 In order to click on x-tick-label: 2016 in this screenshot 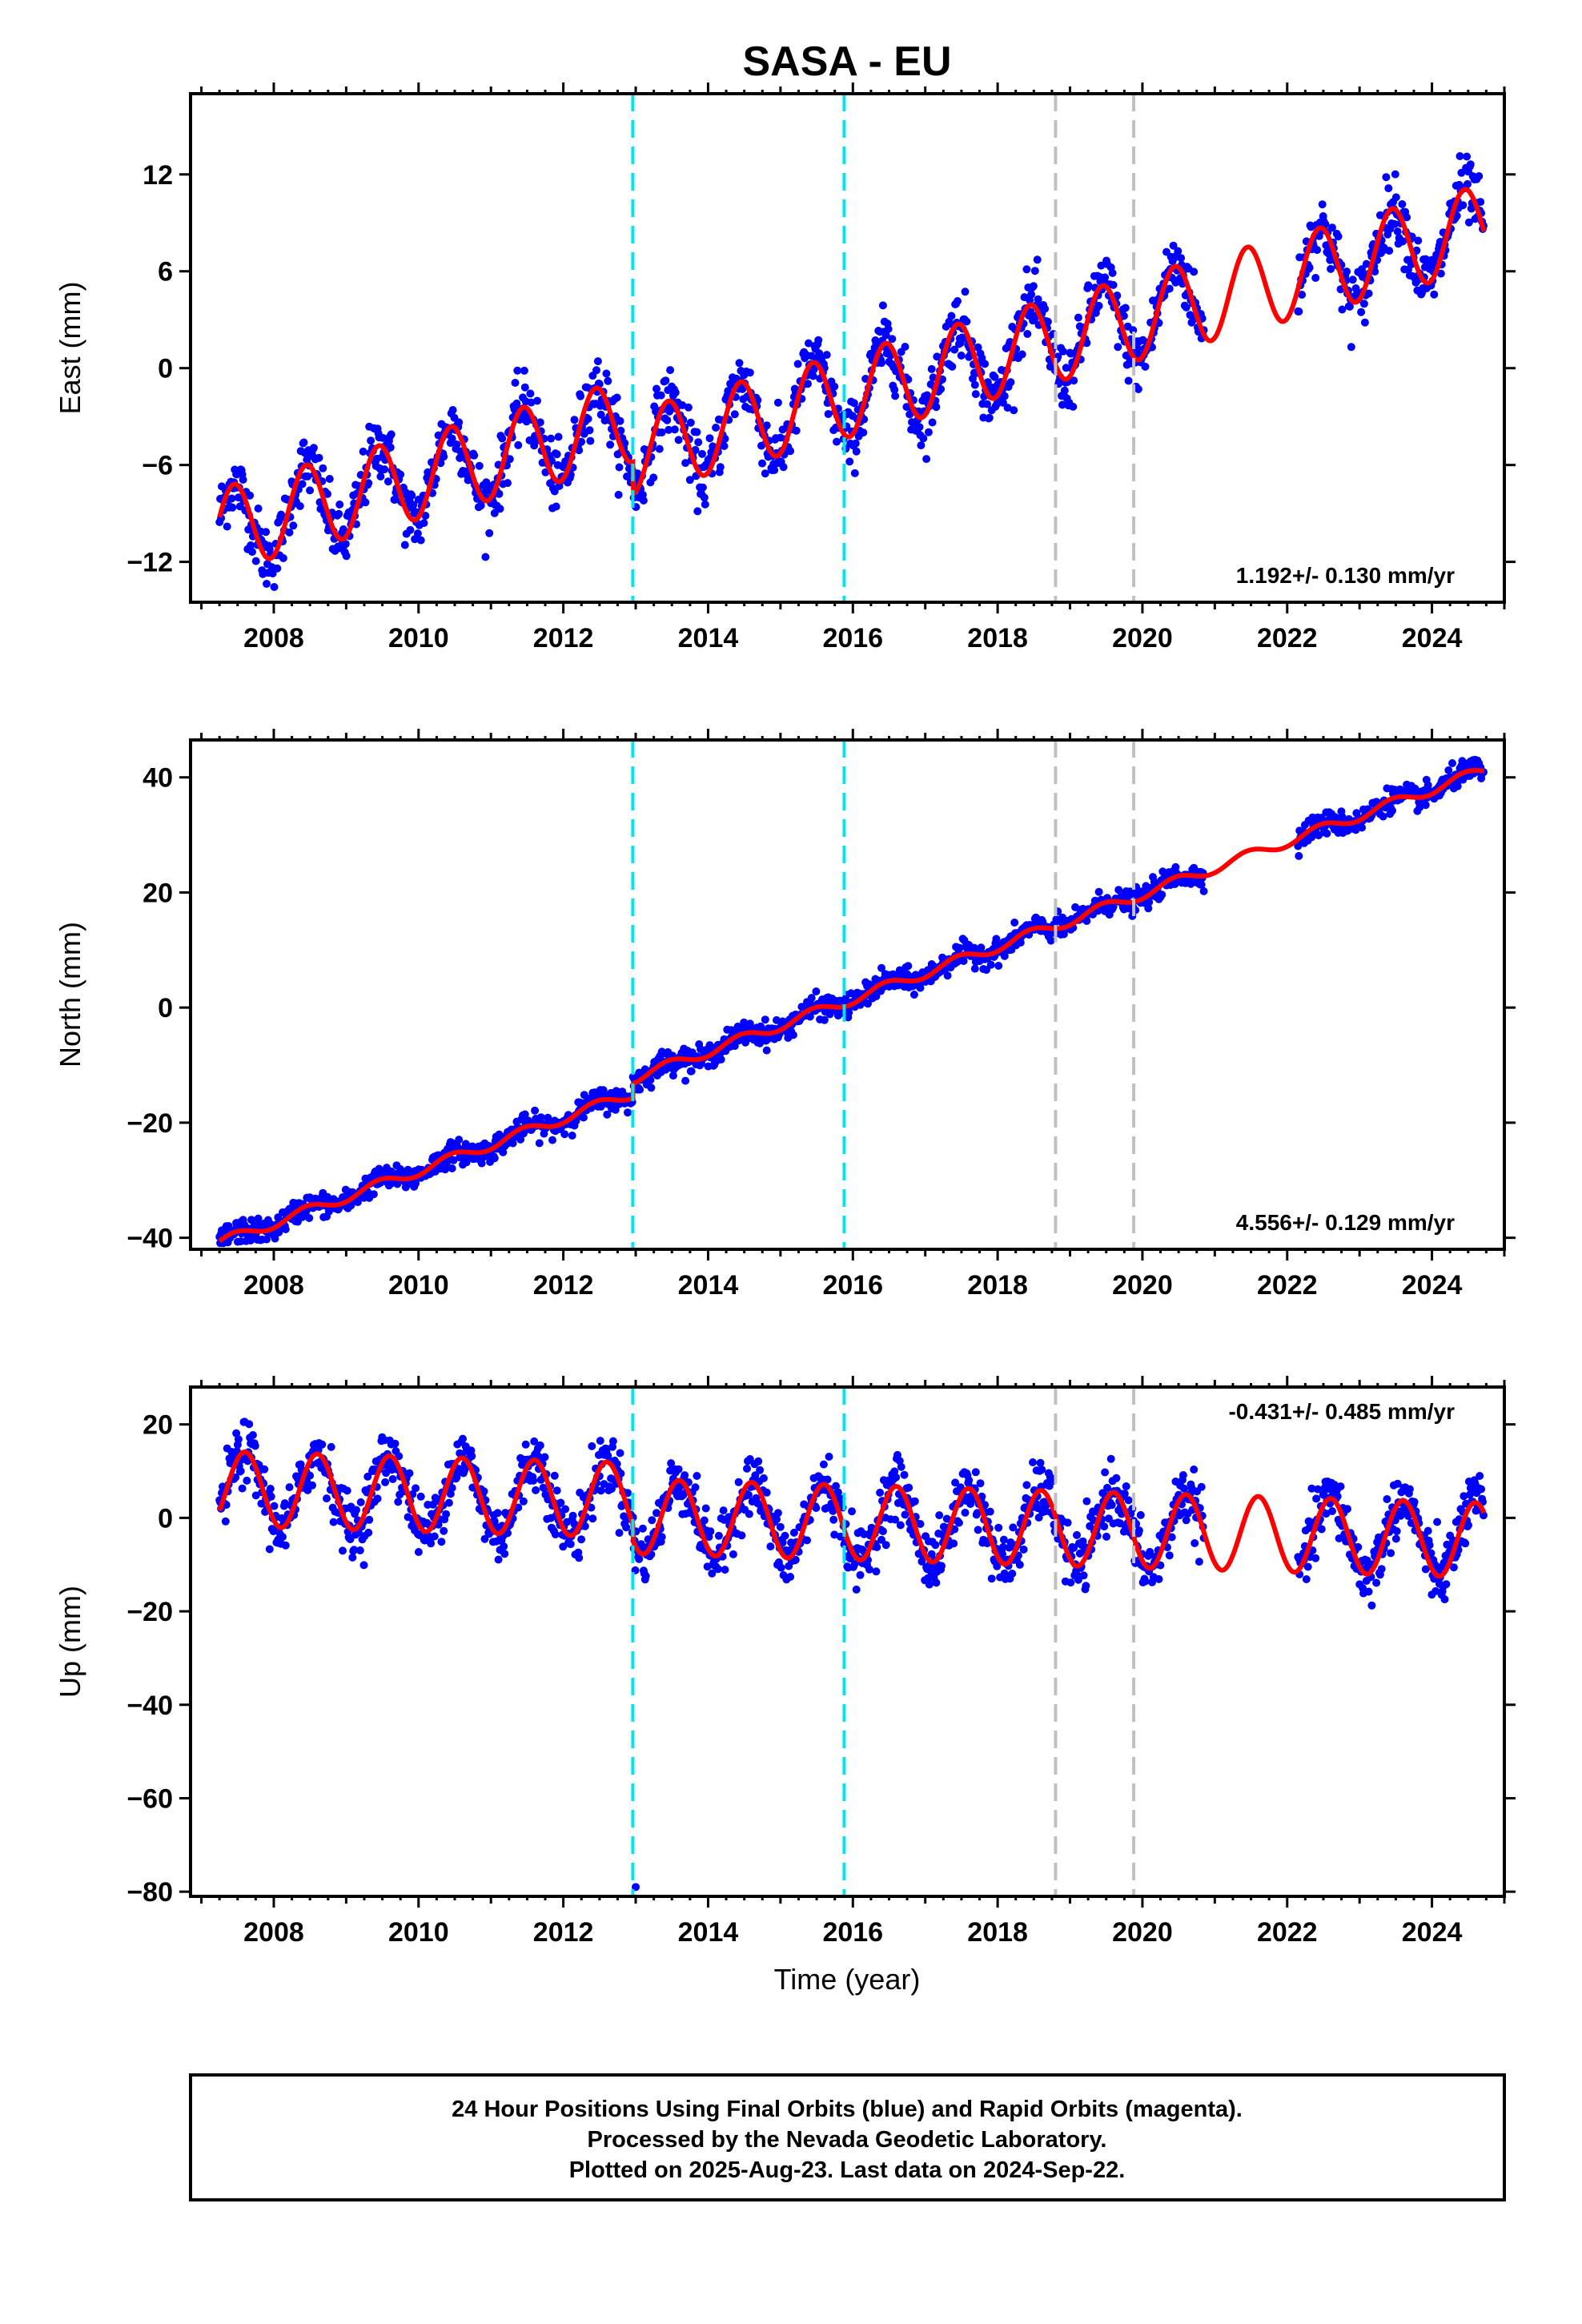, I will do `click(852, 1285)`.